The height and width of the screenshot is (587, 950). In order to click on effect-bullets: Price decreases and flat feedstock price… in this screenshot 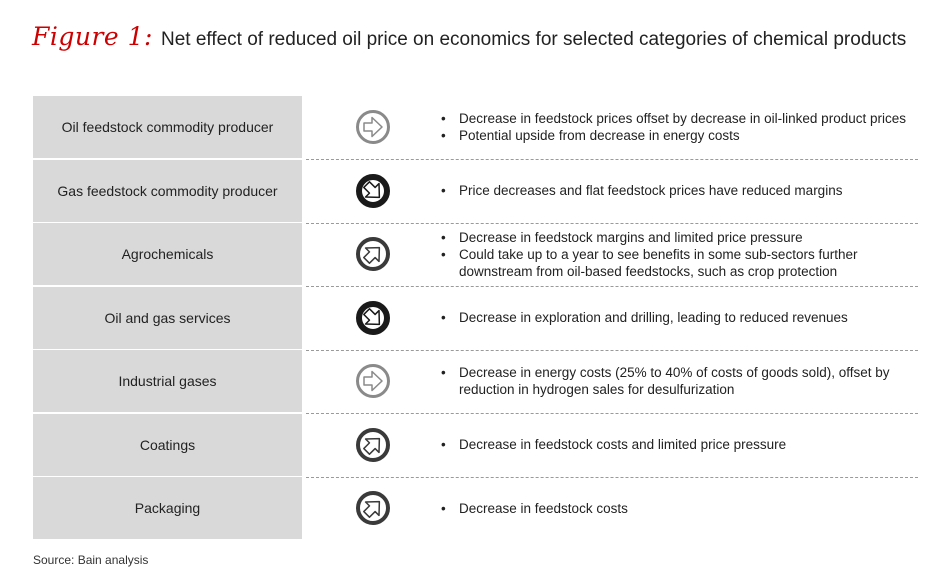, I will do `click(679, 191)`.